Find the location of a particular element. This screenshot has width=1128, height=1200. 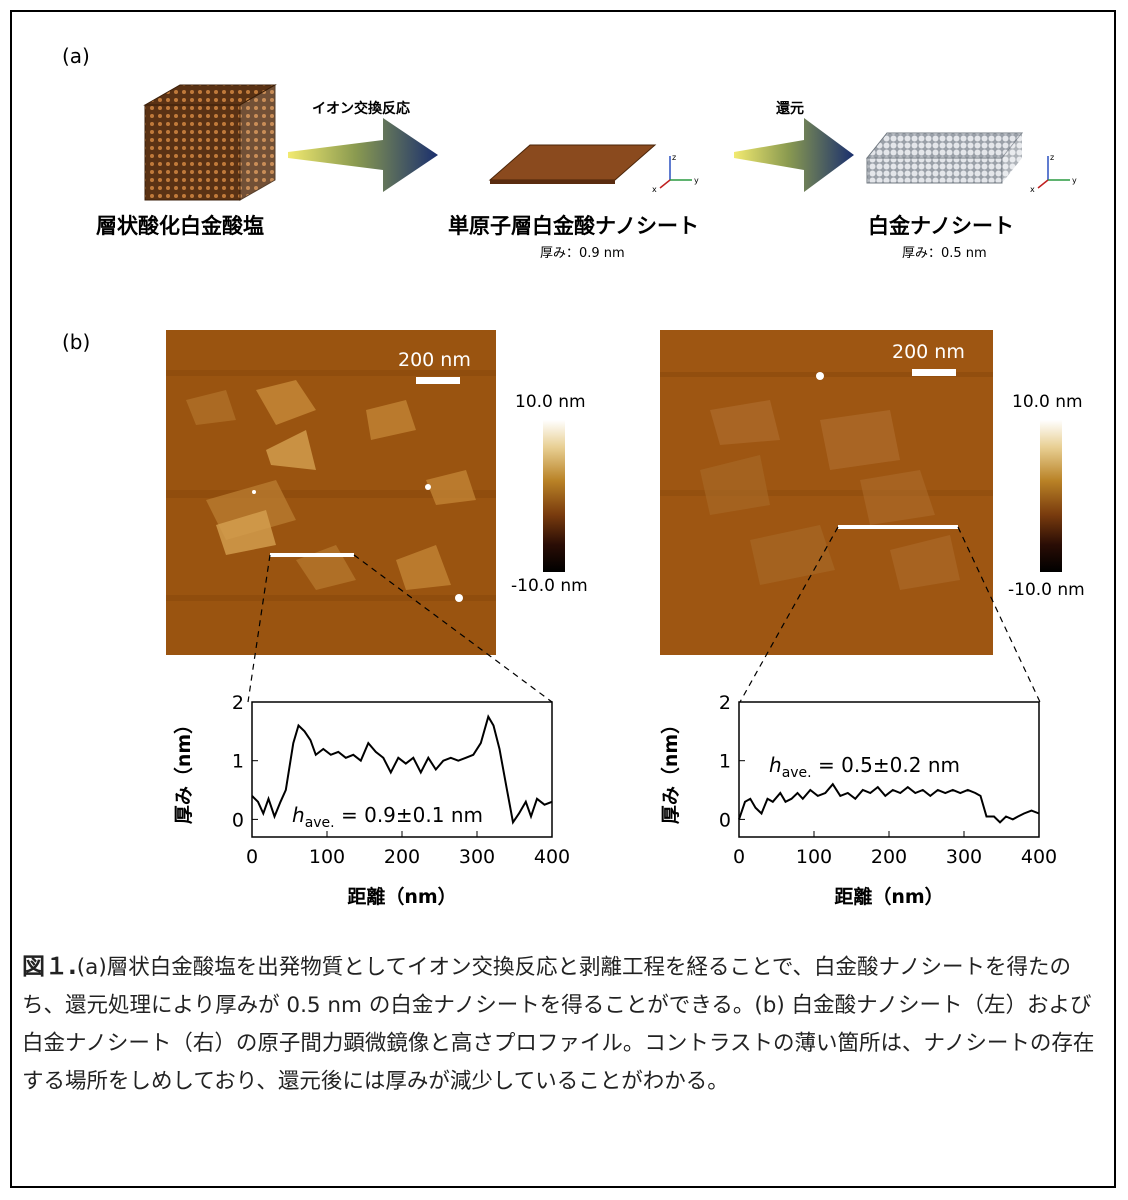

colorbar-left is located at coordinates (554, 496).